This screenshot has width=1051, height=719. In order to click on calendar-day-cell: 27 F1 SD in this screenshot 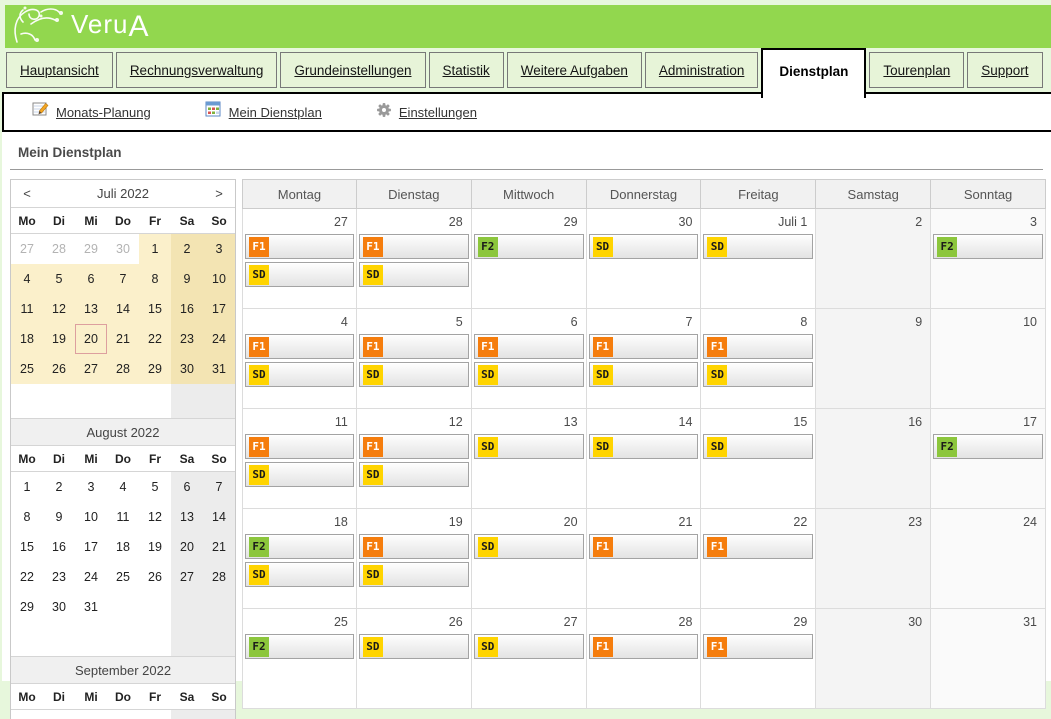, I will do `click(299, 259)`.